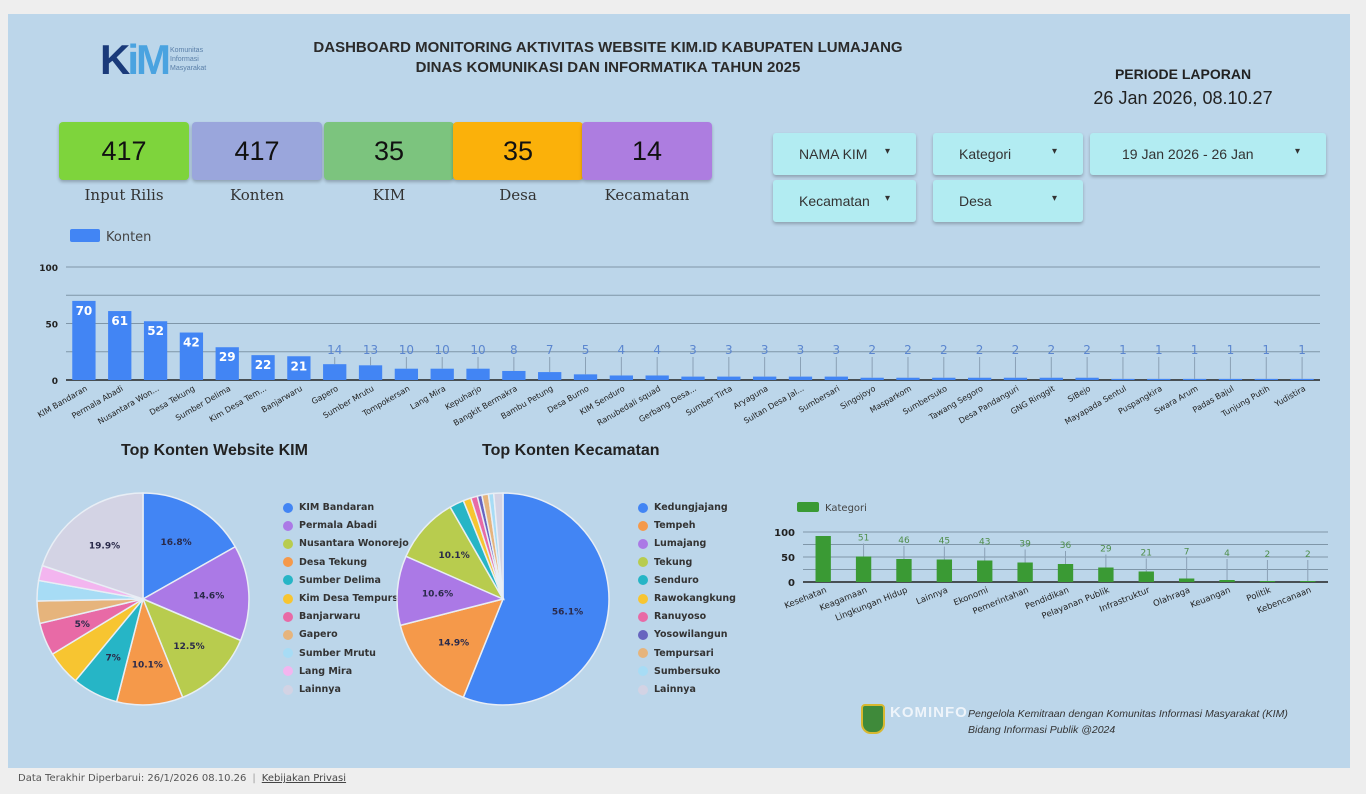 The image size is (1366, 794). I want to click on legend-label: Kedungjajang, so click(691, 507).